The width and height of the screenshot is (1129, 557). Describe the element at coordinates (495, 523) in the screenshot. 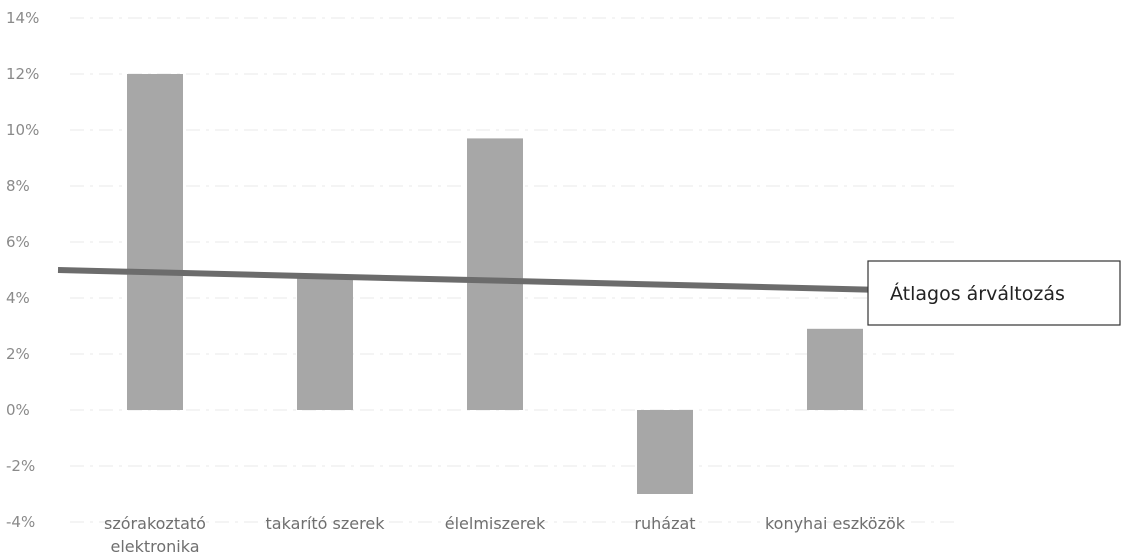

I see `category-label: élelmiszerek` at that location.